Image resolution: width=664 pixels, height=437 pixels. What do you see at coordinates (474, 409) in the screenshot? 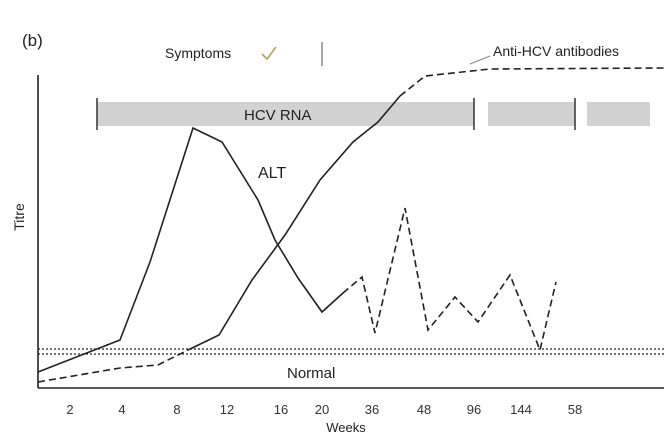
I see `x-tick-label: 96` at bounding box center [474, 409].